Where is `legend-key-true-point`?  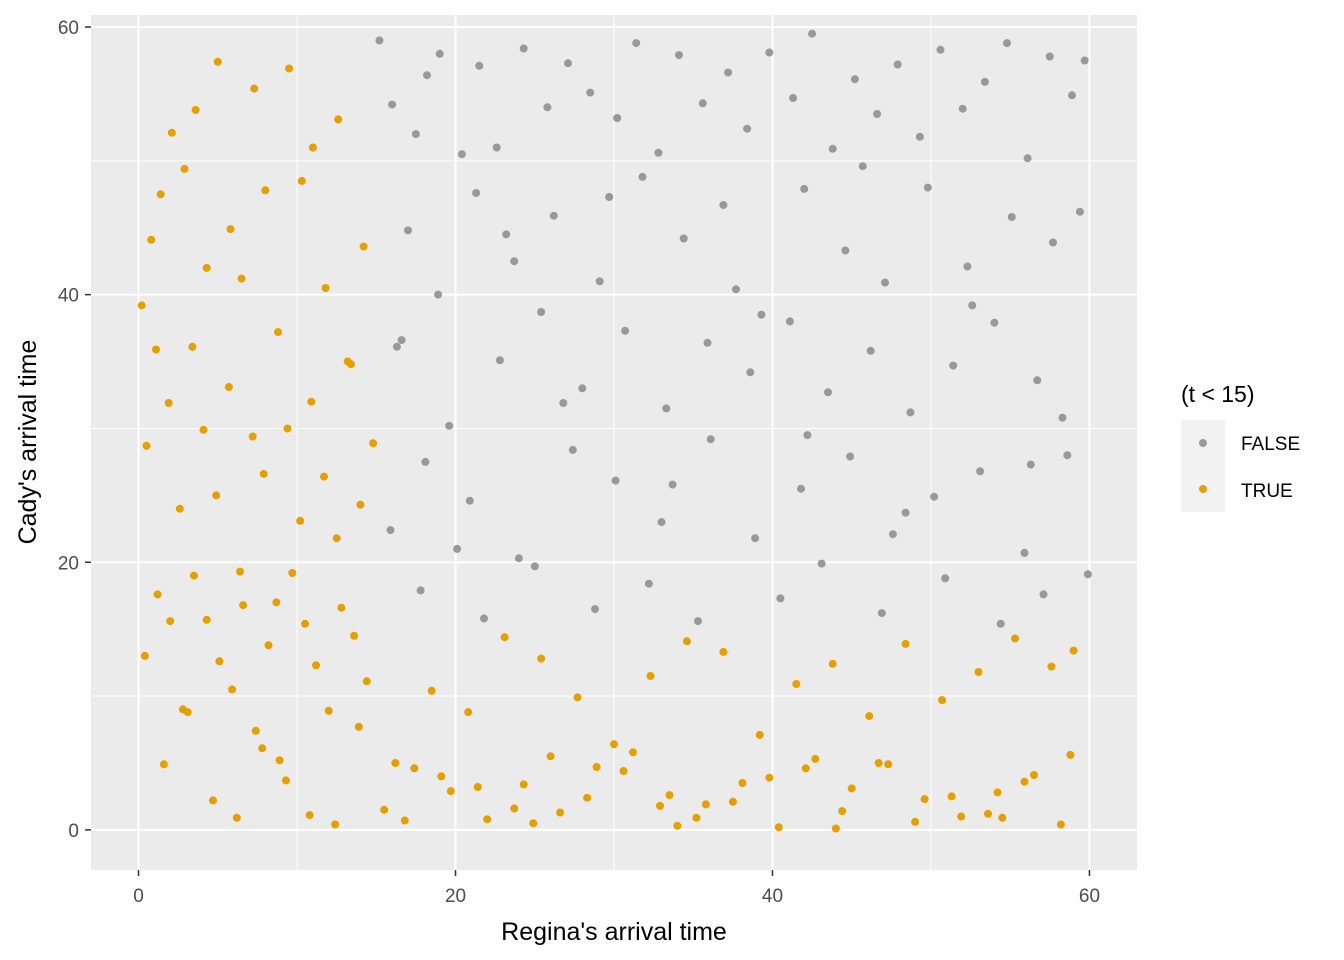 legend-key-true-point is located at coordinates (1203, 489).